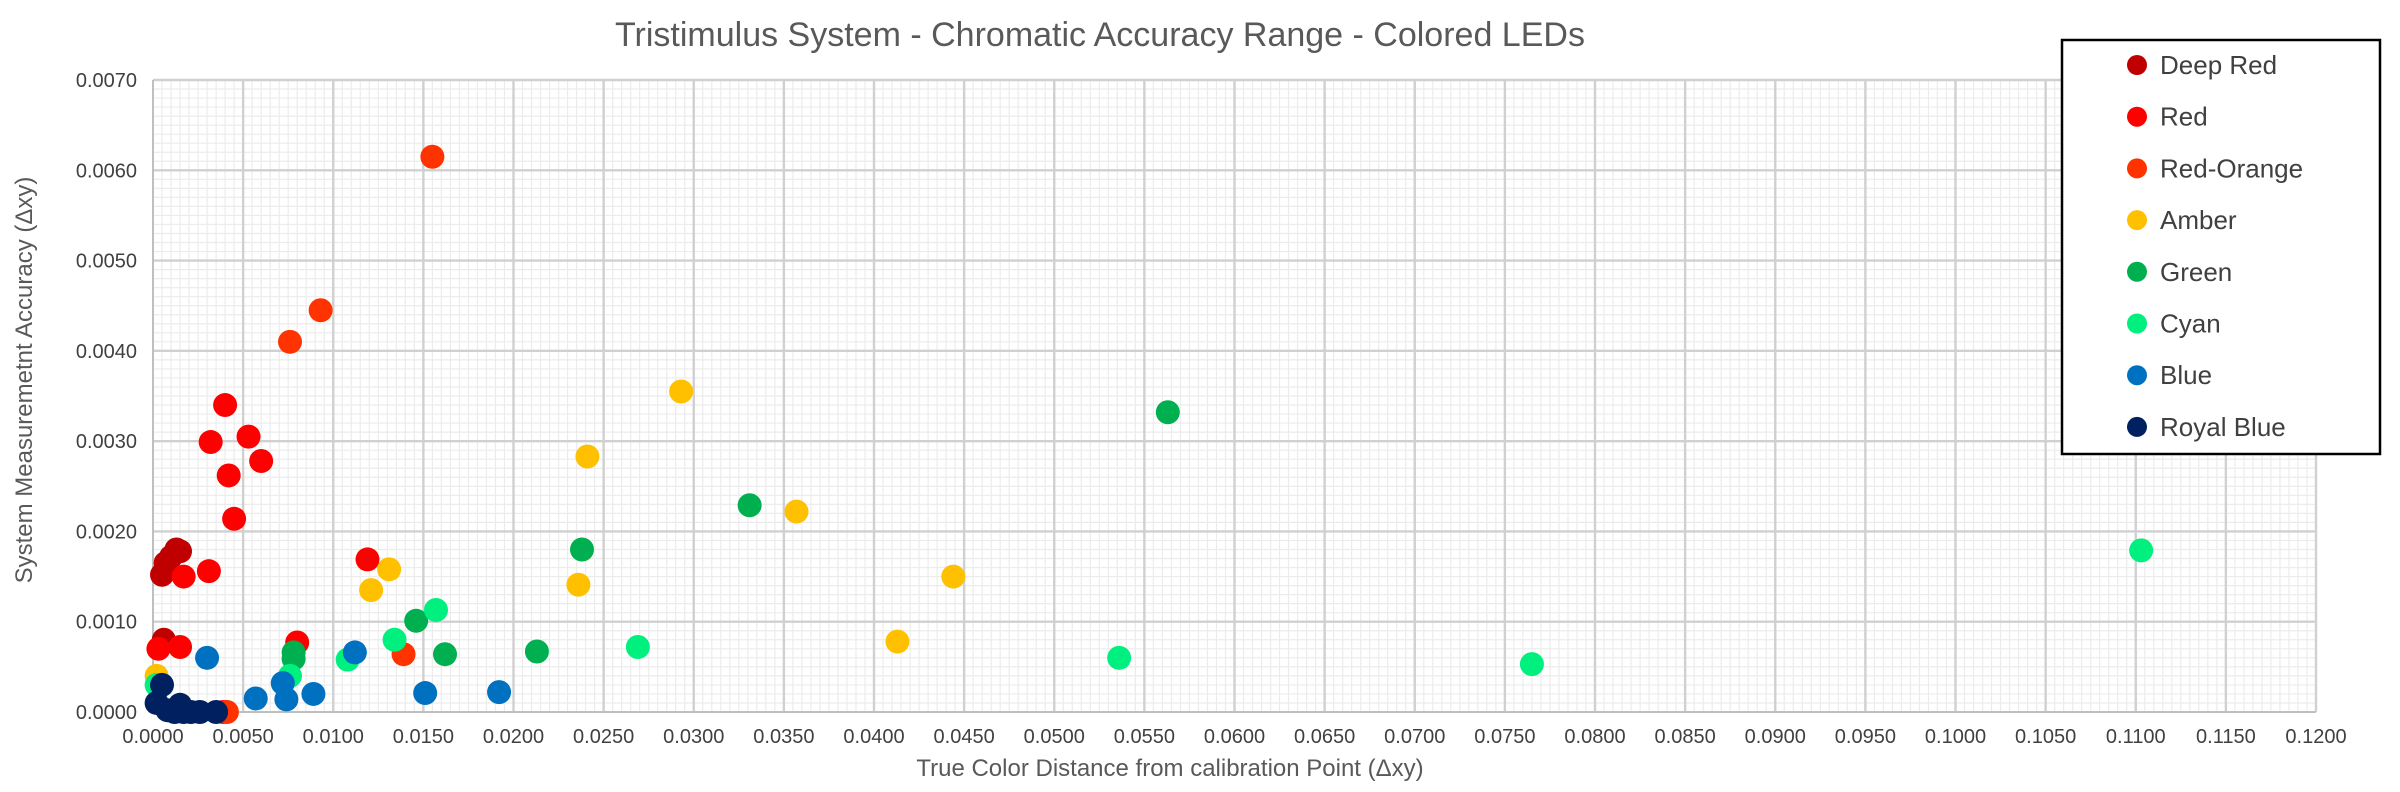  Describe the element at coordinates (964, 737) in the screenshot. I see `x-tick-label: 0.0450` at that location.